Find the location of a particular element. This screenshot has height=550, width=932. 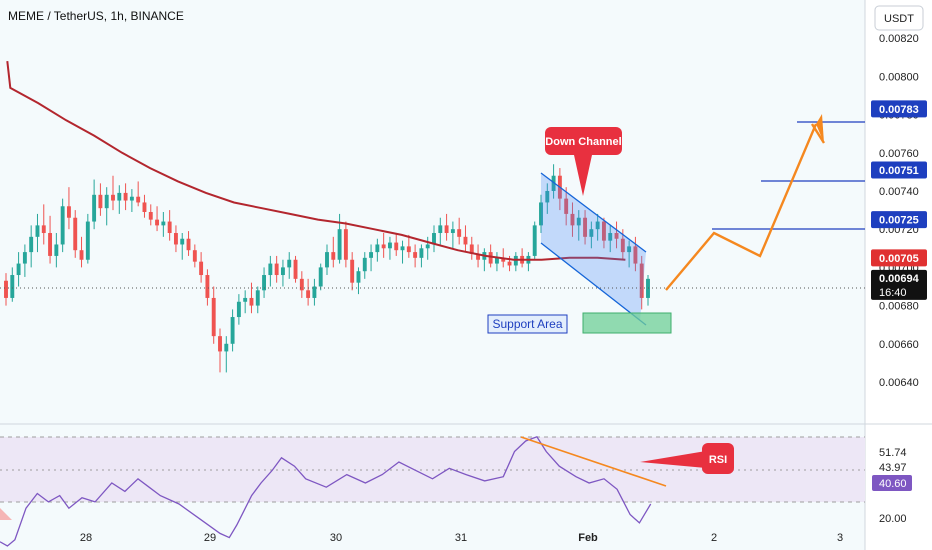

down-channel-fill is located at coordinates (593, 247).